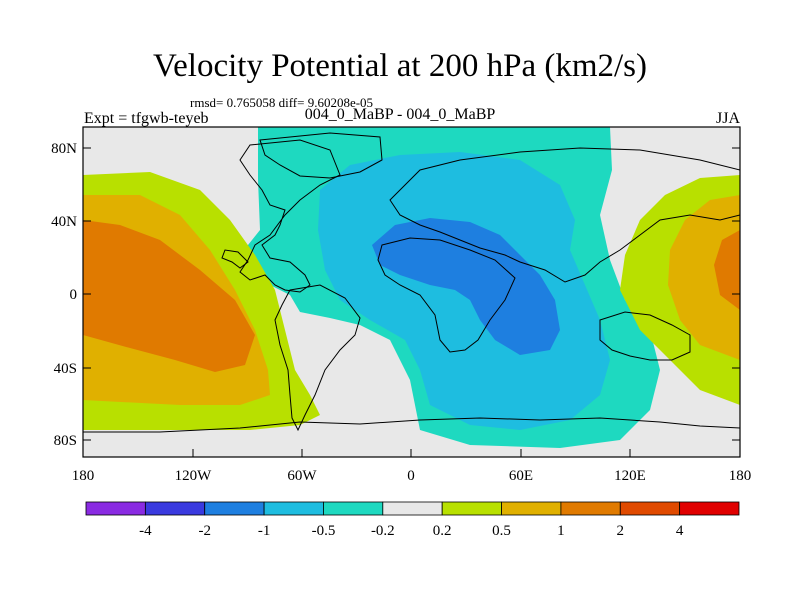 The height and width of the screenshot is (600, 800). What do you see at coordinates (321, 155) in the screenshot?
I see `coast-greenland` at bounding box center [321, 155].